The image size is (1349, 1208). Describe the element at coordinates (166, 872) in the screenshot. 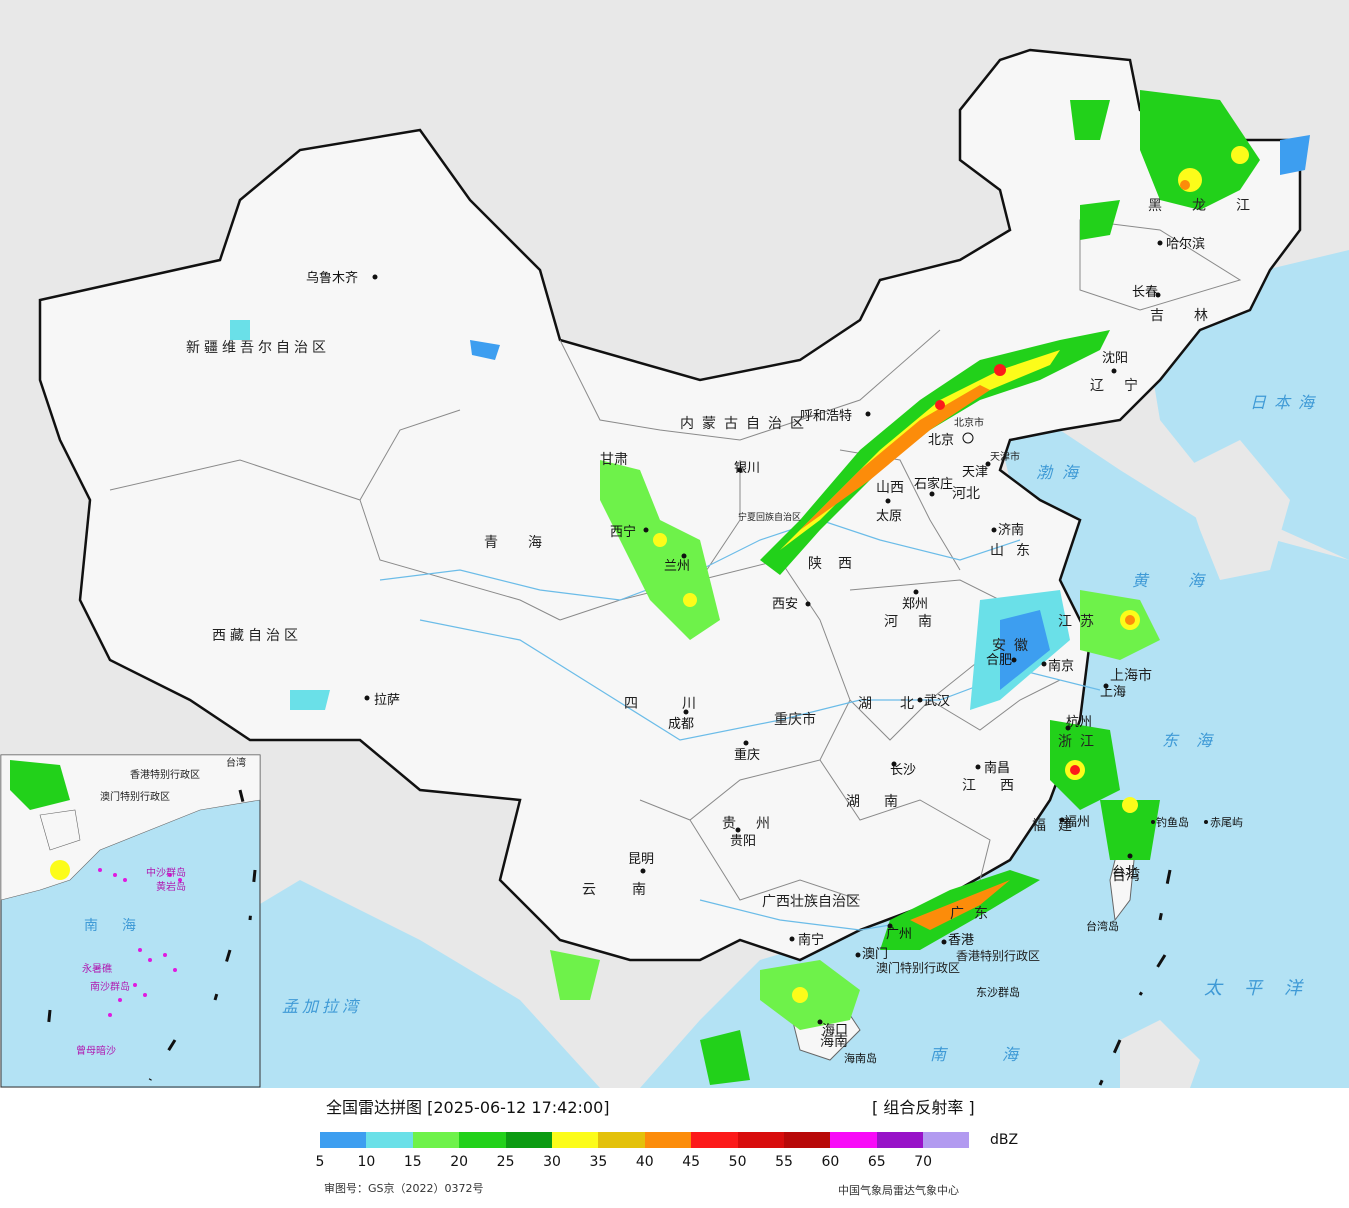

I see `inset-label: 中沙群岛` at that location.